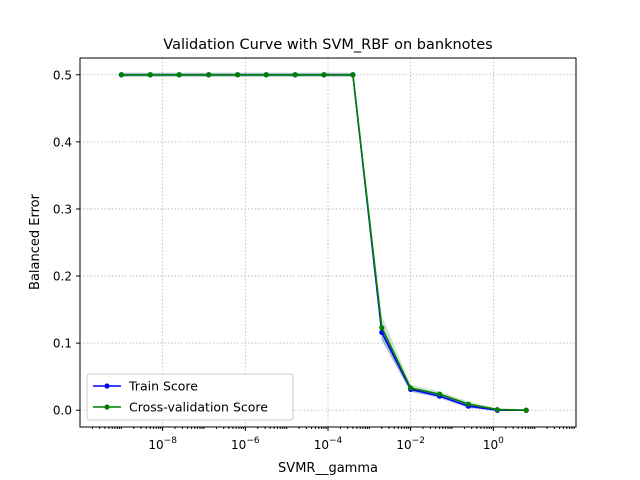  I want to click on y-tick-label: 0.3, so click(62, 209).